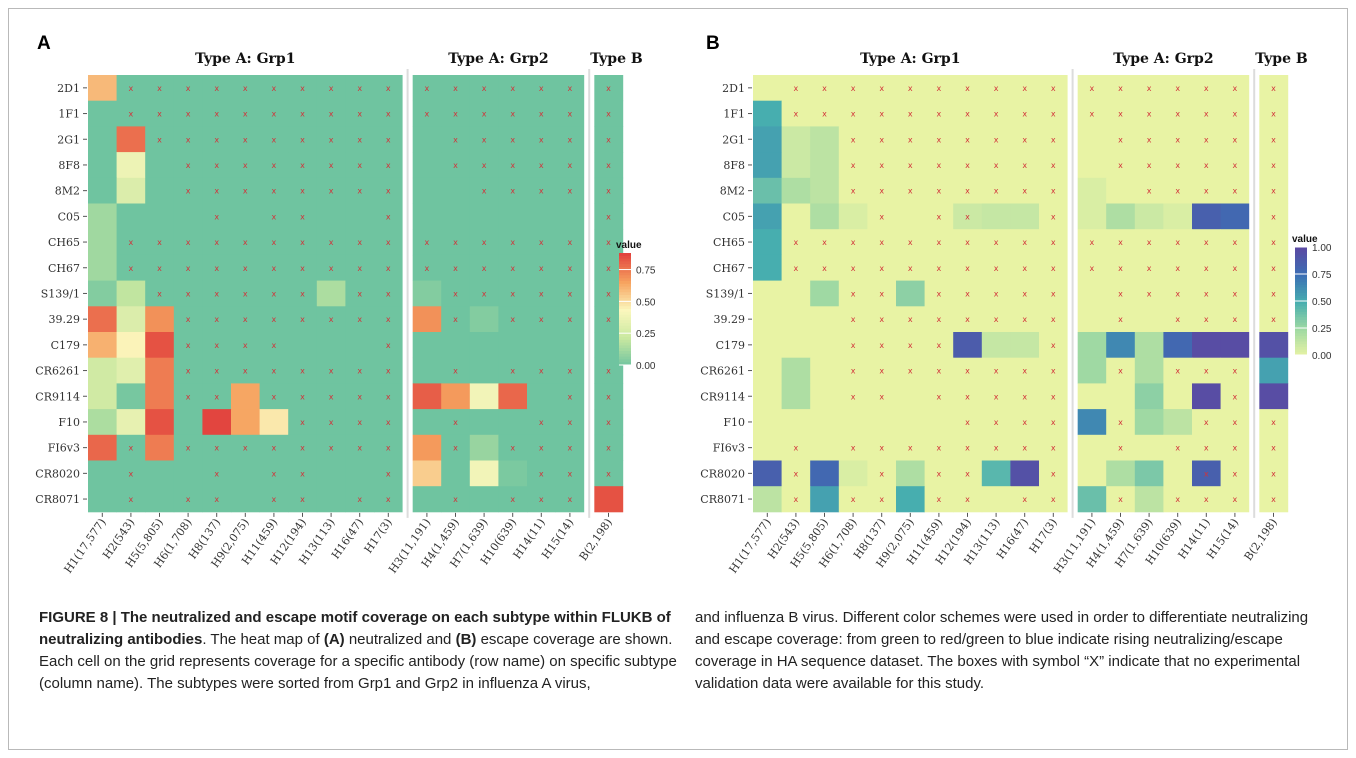  What do you see at coordinates (378, 536) in the screenshot?
I see `column-label: H17(3)` at bounding box center [378, 536].